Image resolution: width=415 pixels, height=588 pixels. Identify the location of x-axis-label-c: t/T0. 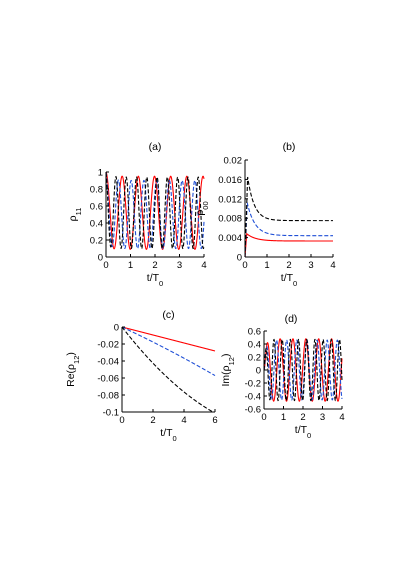
(168, 435).